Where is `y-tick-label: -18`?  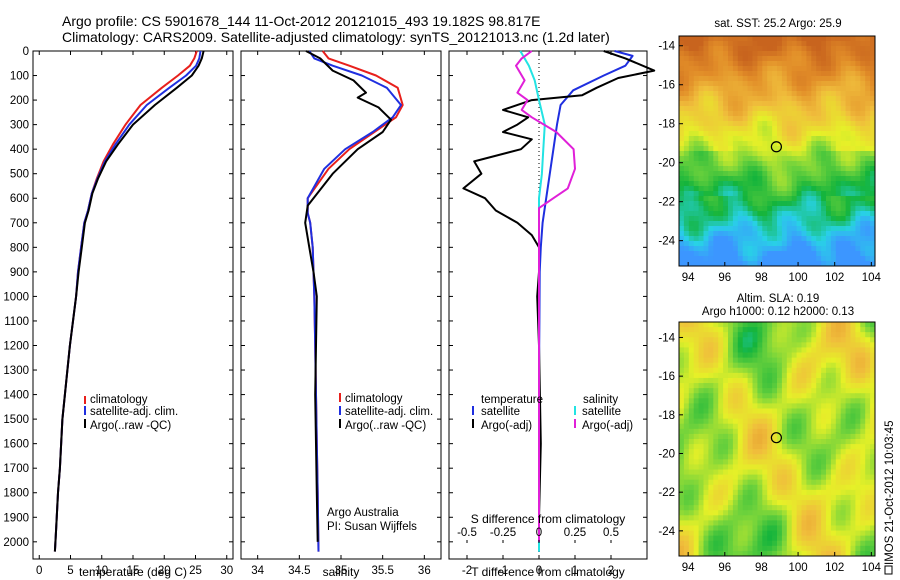
y-tick-label: -18 is located at coordinates (666, 125).